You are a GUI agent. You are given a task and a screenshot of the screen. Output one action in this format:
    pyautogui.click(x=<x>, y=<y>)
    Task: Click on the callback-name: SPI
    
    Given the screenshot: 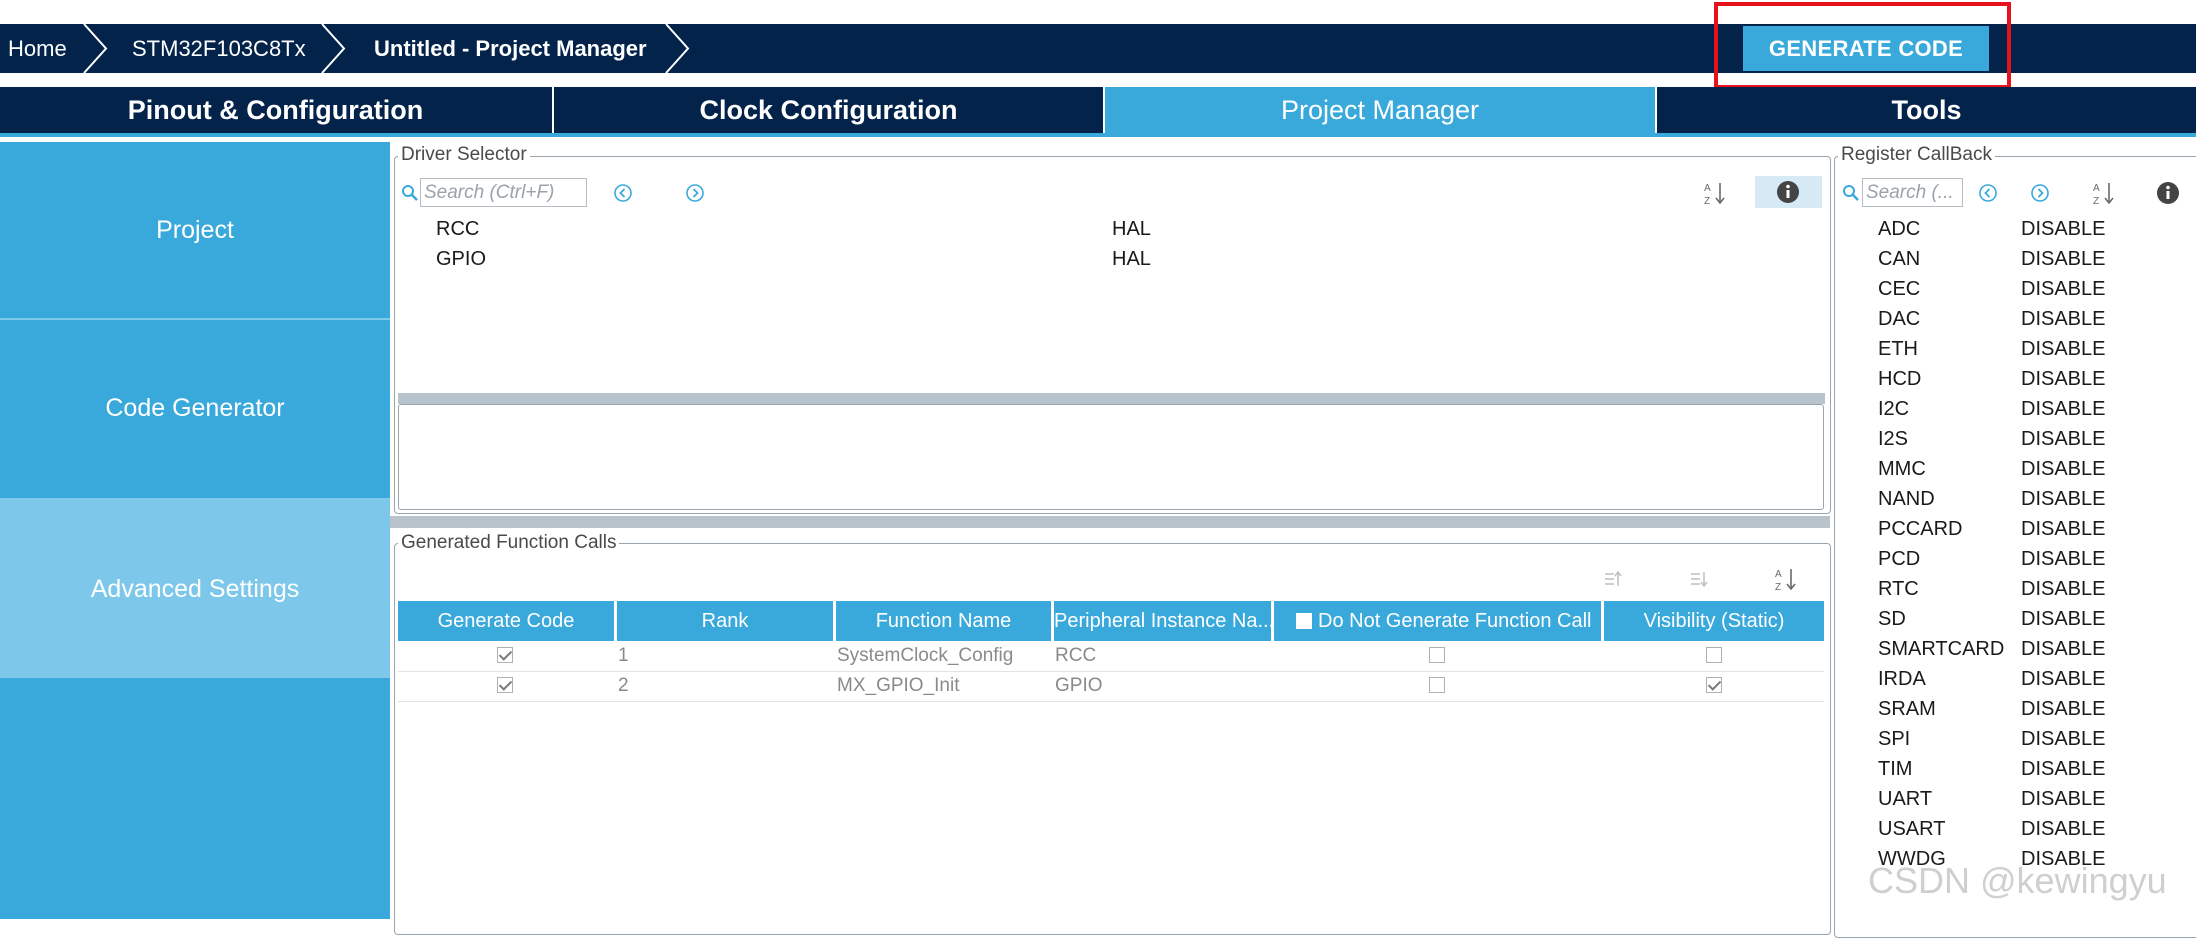 What is the action you would take?
    pyautogui.click(x=1894, y=739)
    